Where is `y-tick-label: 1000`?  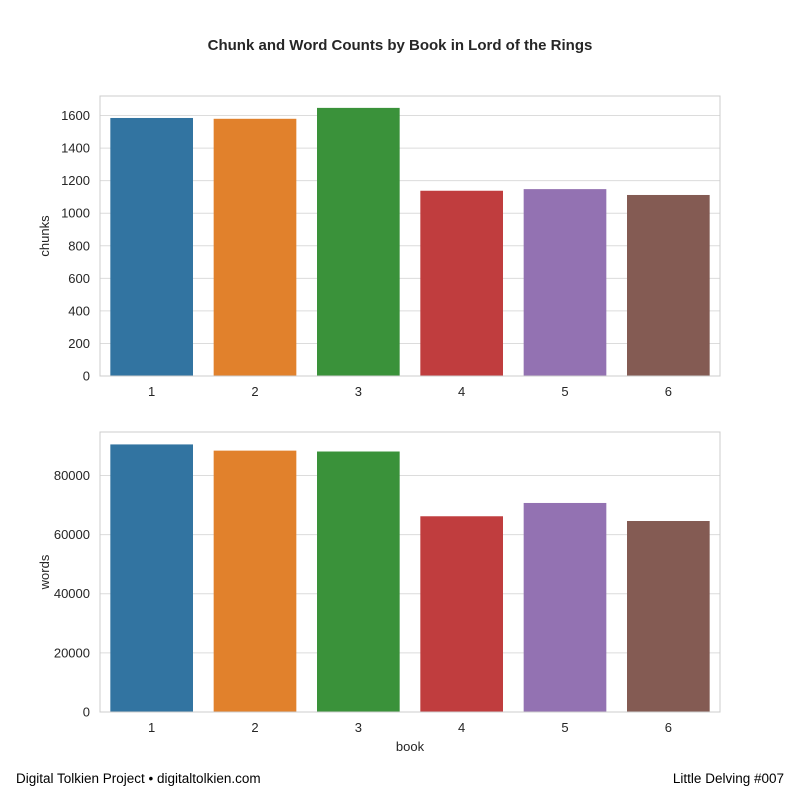 y-tick-label: 1000 is located at coordinates (75, 213).